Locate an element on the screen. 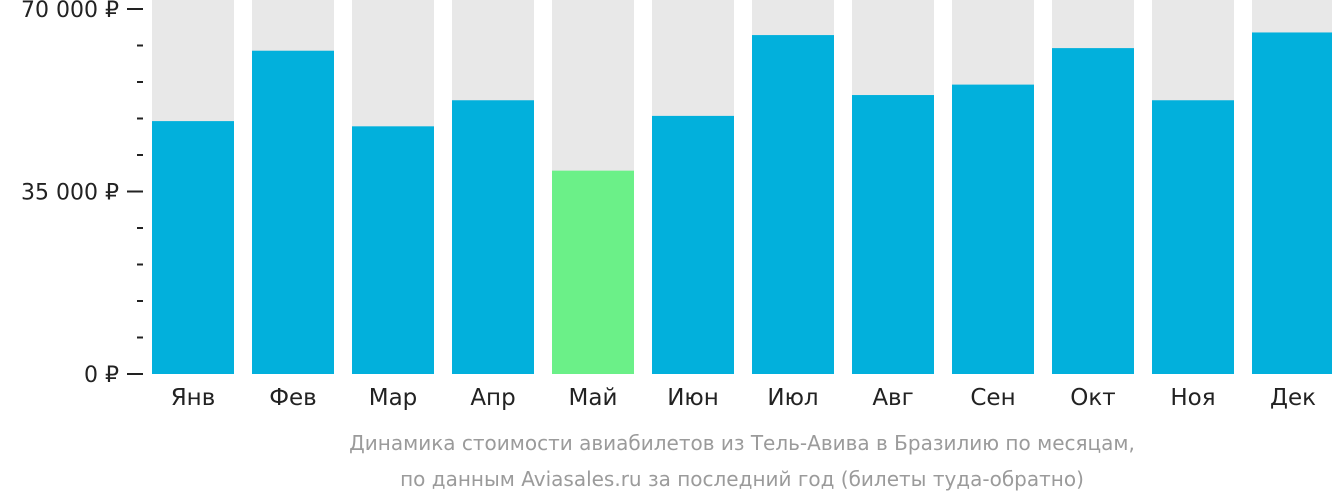 This screenshot has height=502, width=1332. x-tick-label: Авг is located at coordinates (892, 398).